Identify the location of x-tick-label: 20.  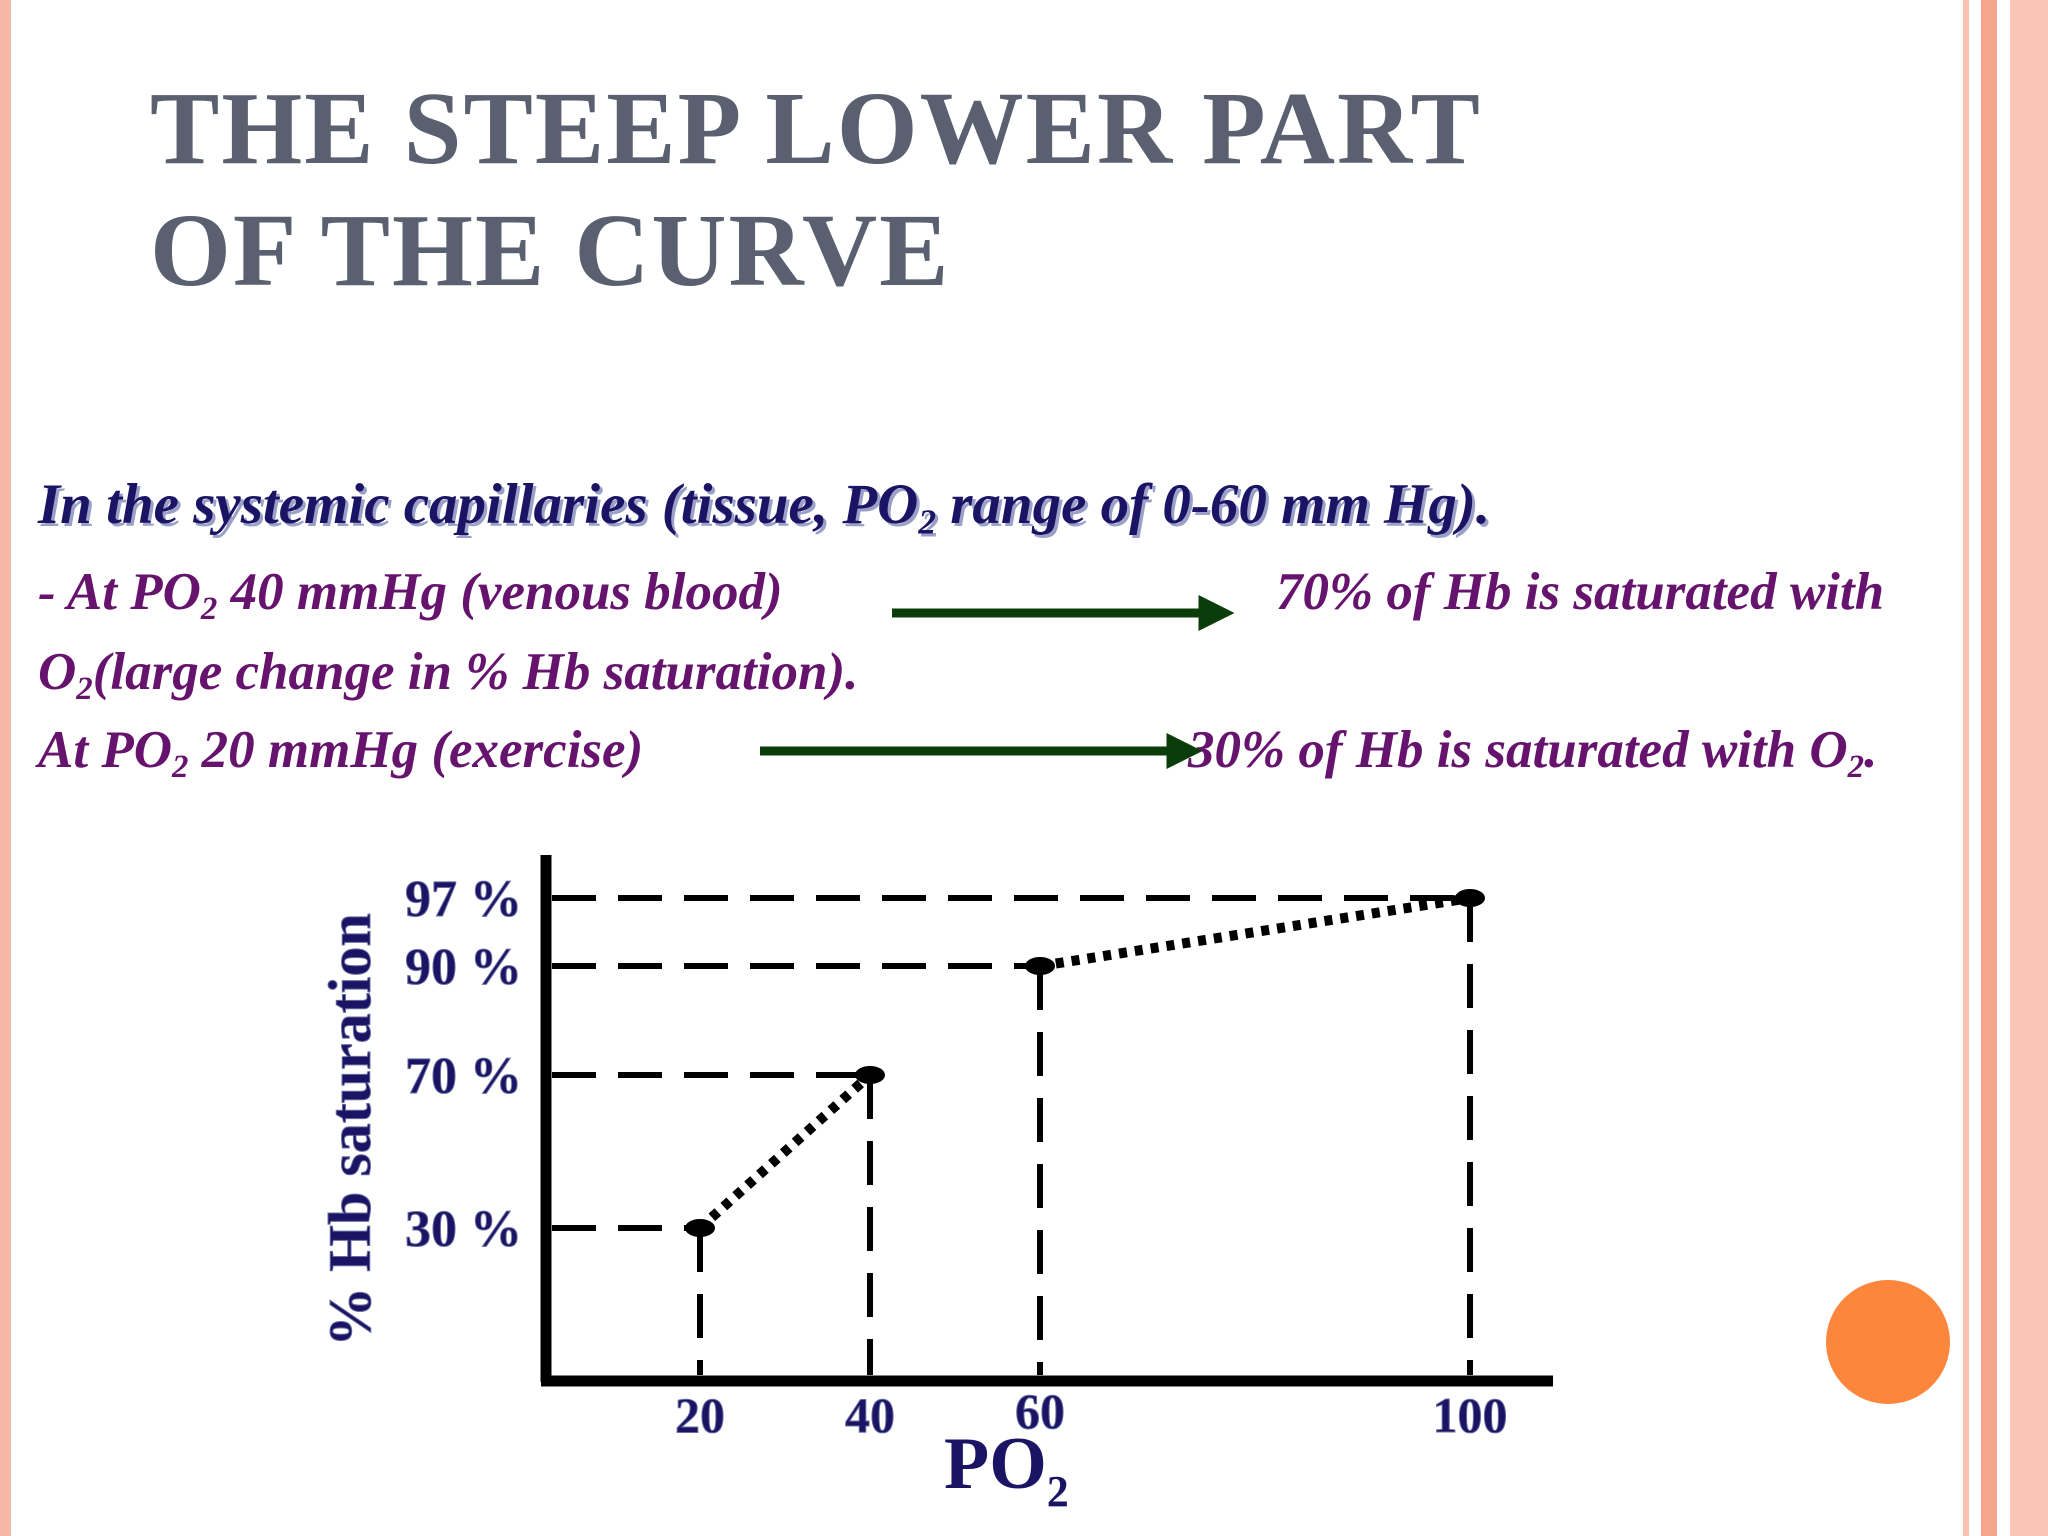
(700, 1415).